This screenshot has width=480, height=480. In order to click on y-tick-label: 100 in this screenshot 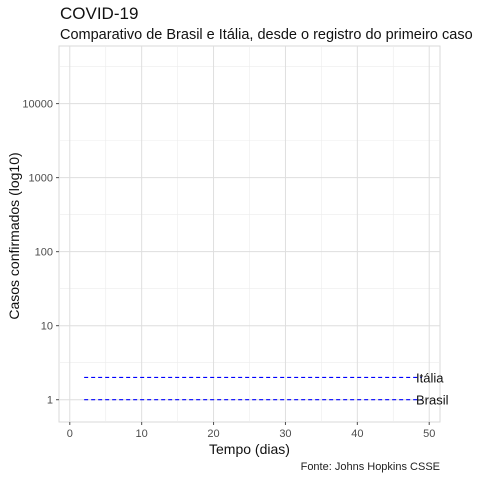, I will do `click(44, 253)`.